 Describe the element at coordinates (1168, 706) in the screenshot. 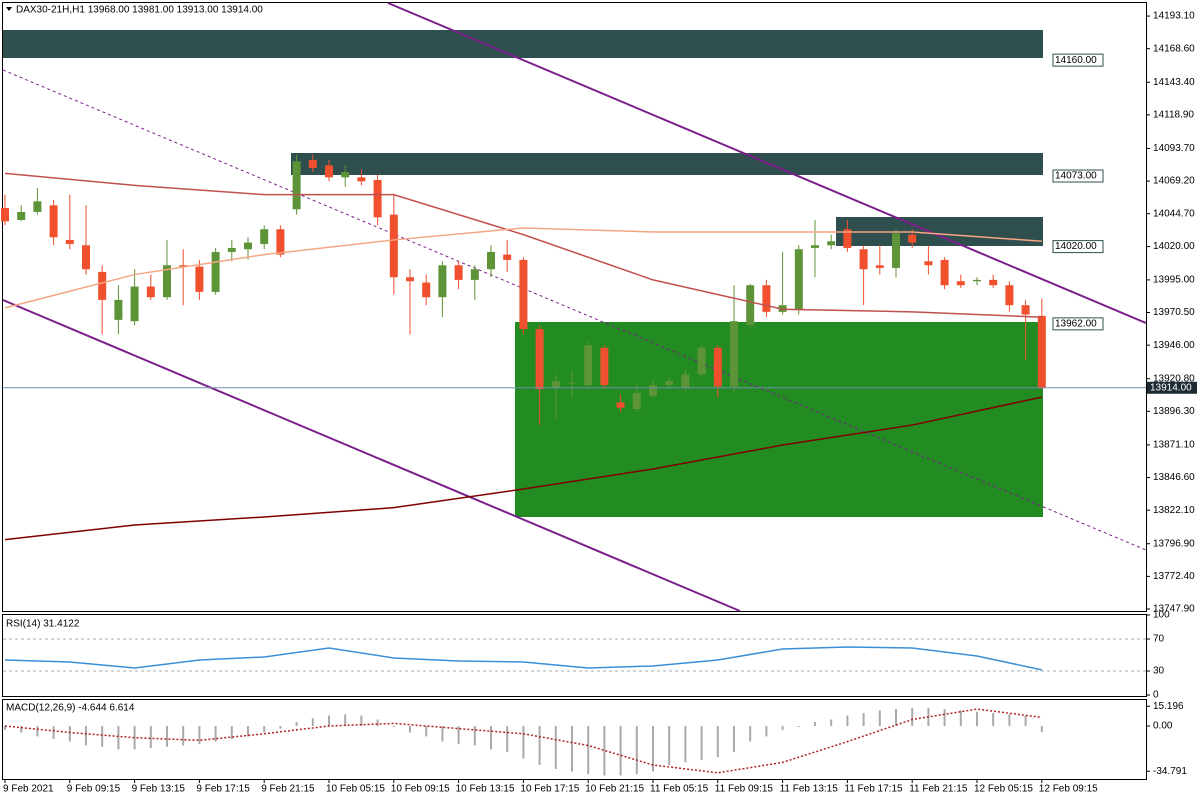

I see `y-tick-label: 15.196` at that location.